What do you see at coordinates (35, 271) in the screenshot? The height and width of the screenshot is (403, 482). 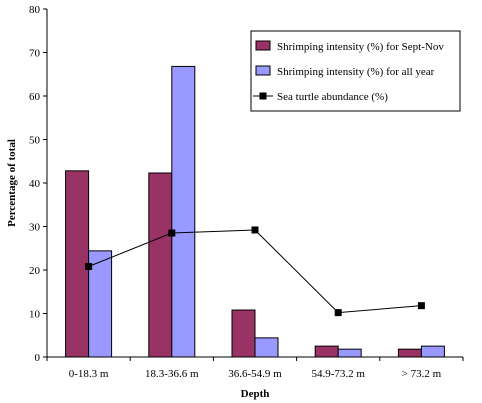 I see `y-tick-label: 20` at bounding box center [35, 271].